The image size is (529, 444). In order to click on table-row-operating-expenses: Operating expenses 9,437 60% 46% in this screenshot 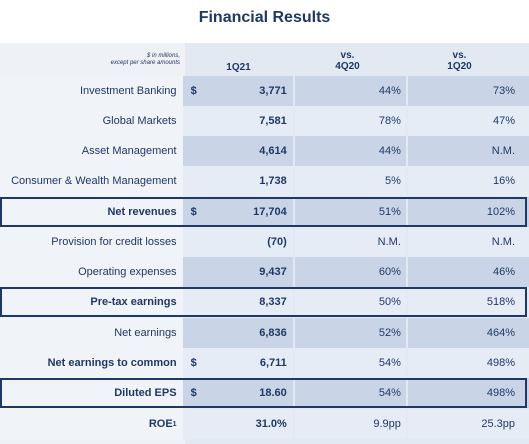, I will do `click(264, 272)`.